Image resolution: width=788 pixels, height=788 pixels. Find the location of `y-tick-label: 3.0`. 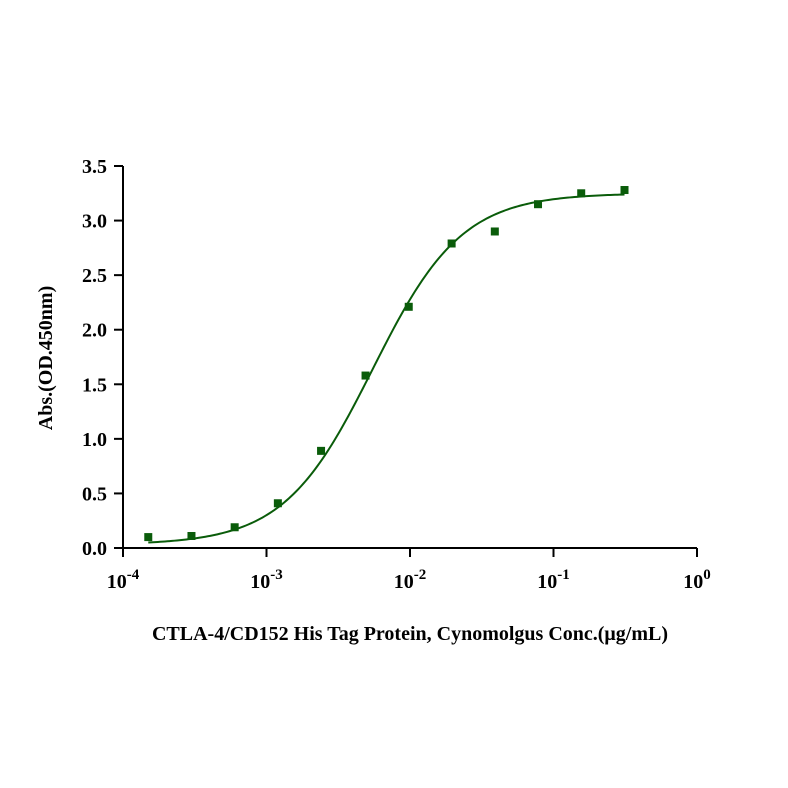

y-tick-label: 3.0 is located at coordinates (94, 222).